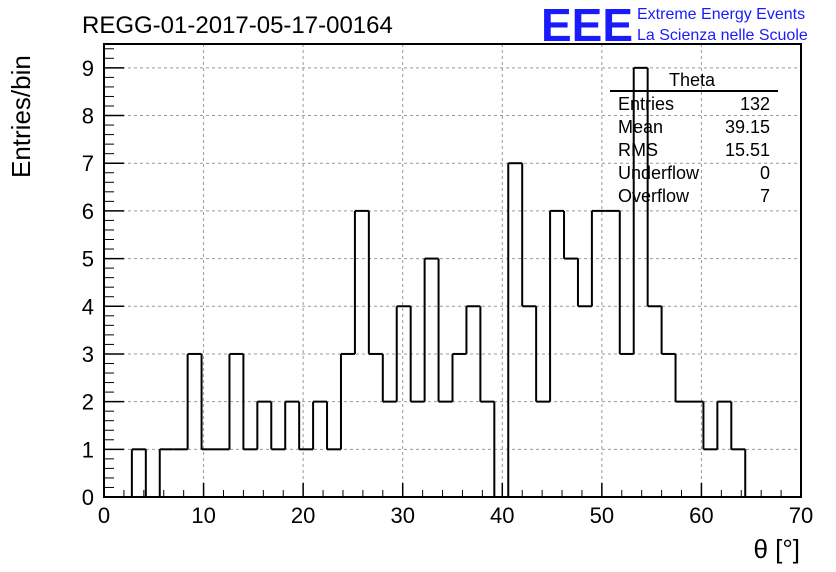 Image resolution: width=836 pixels, height=572 pixels. I want to click on x-tick-label: 40, so click(502, 515).